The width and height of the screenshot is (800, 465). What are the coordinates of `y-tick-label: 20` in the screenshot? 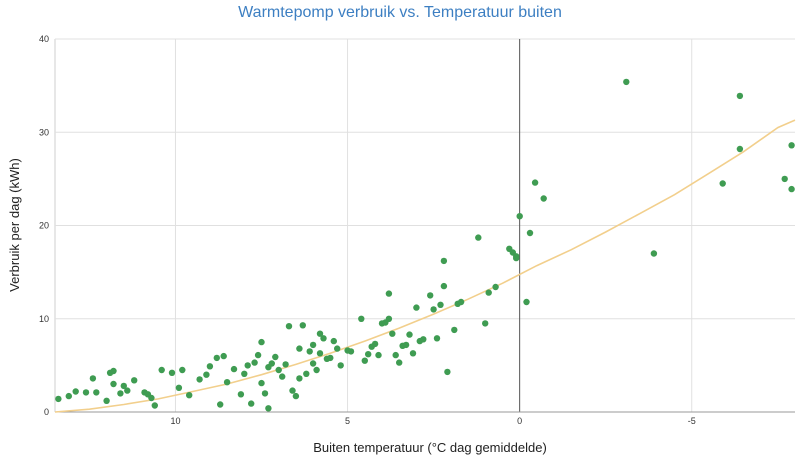 It's located at (44, 226).